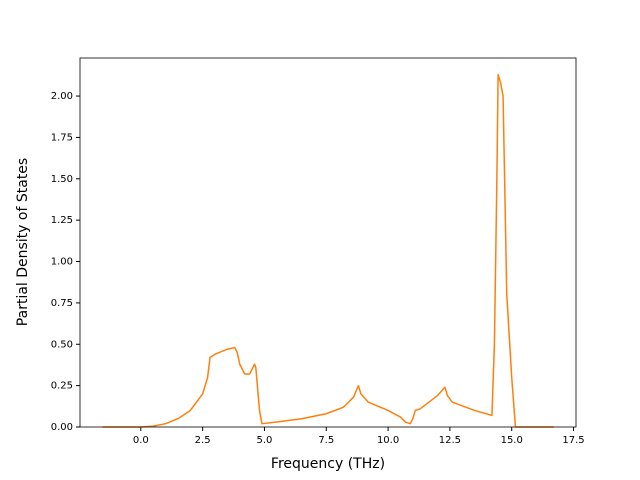 This screenshot has width=640, height=480. What do you see at coordinates (265, 440) in the screenshot?
I see `x-tick-label: 5.0` at bounding box center [265, 440].